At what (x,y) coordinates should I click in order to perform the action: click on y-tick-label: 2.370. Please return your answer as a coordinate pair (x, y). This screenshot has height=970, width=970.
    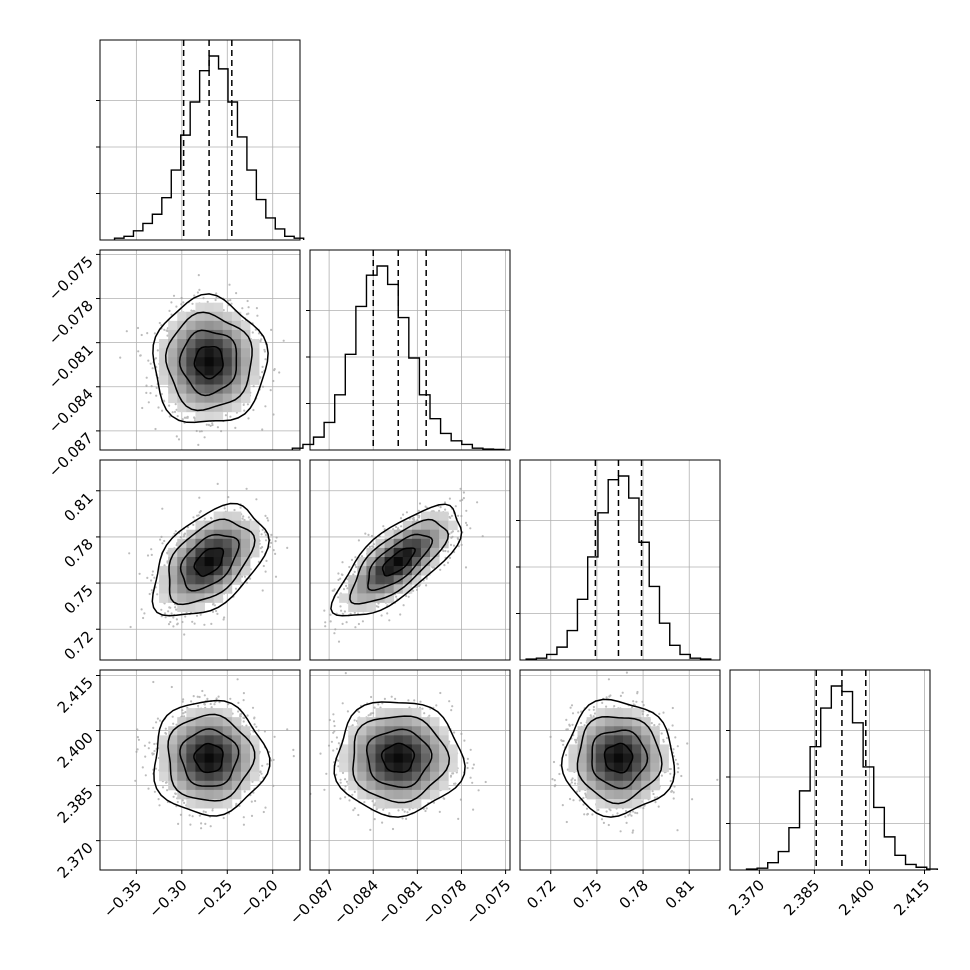
    Looking at the image, I should click on (75, 860).